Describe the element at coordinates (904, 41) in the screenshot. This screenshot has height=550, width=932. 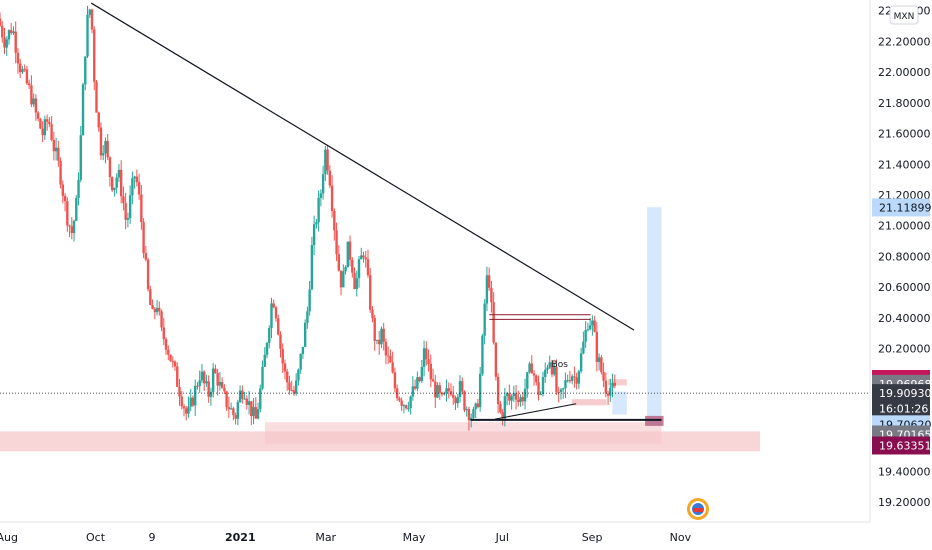
I see `y-tick-label: 22.20000` at that location.